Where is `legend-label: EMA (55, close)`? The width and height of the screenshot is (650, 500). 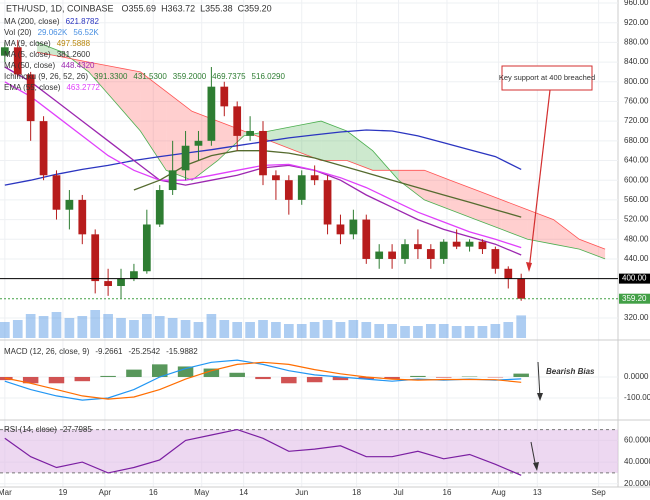
legend-label: EMA (55, close) is located at coordinates (32, 87).